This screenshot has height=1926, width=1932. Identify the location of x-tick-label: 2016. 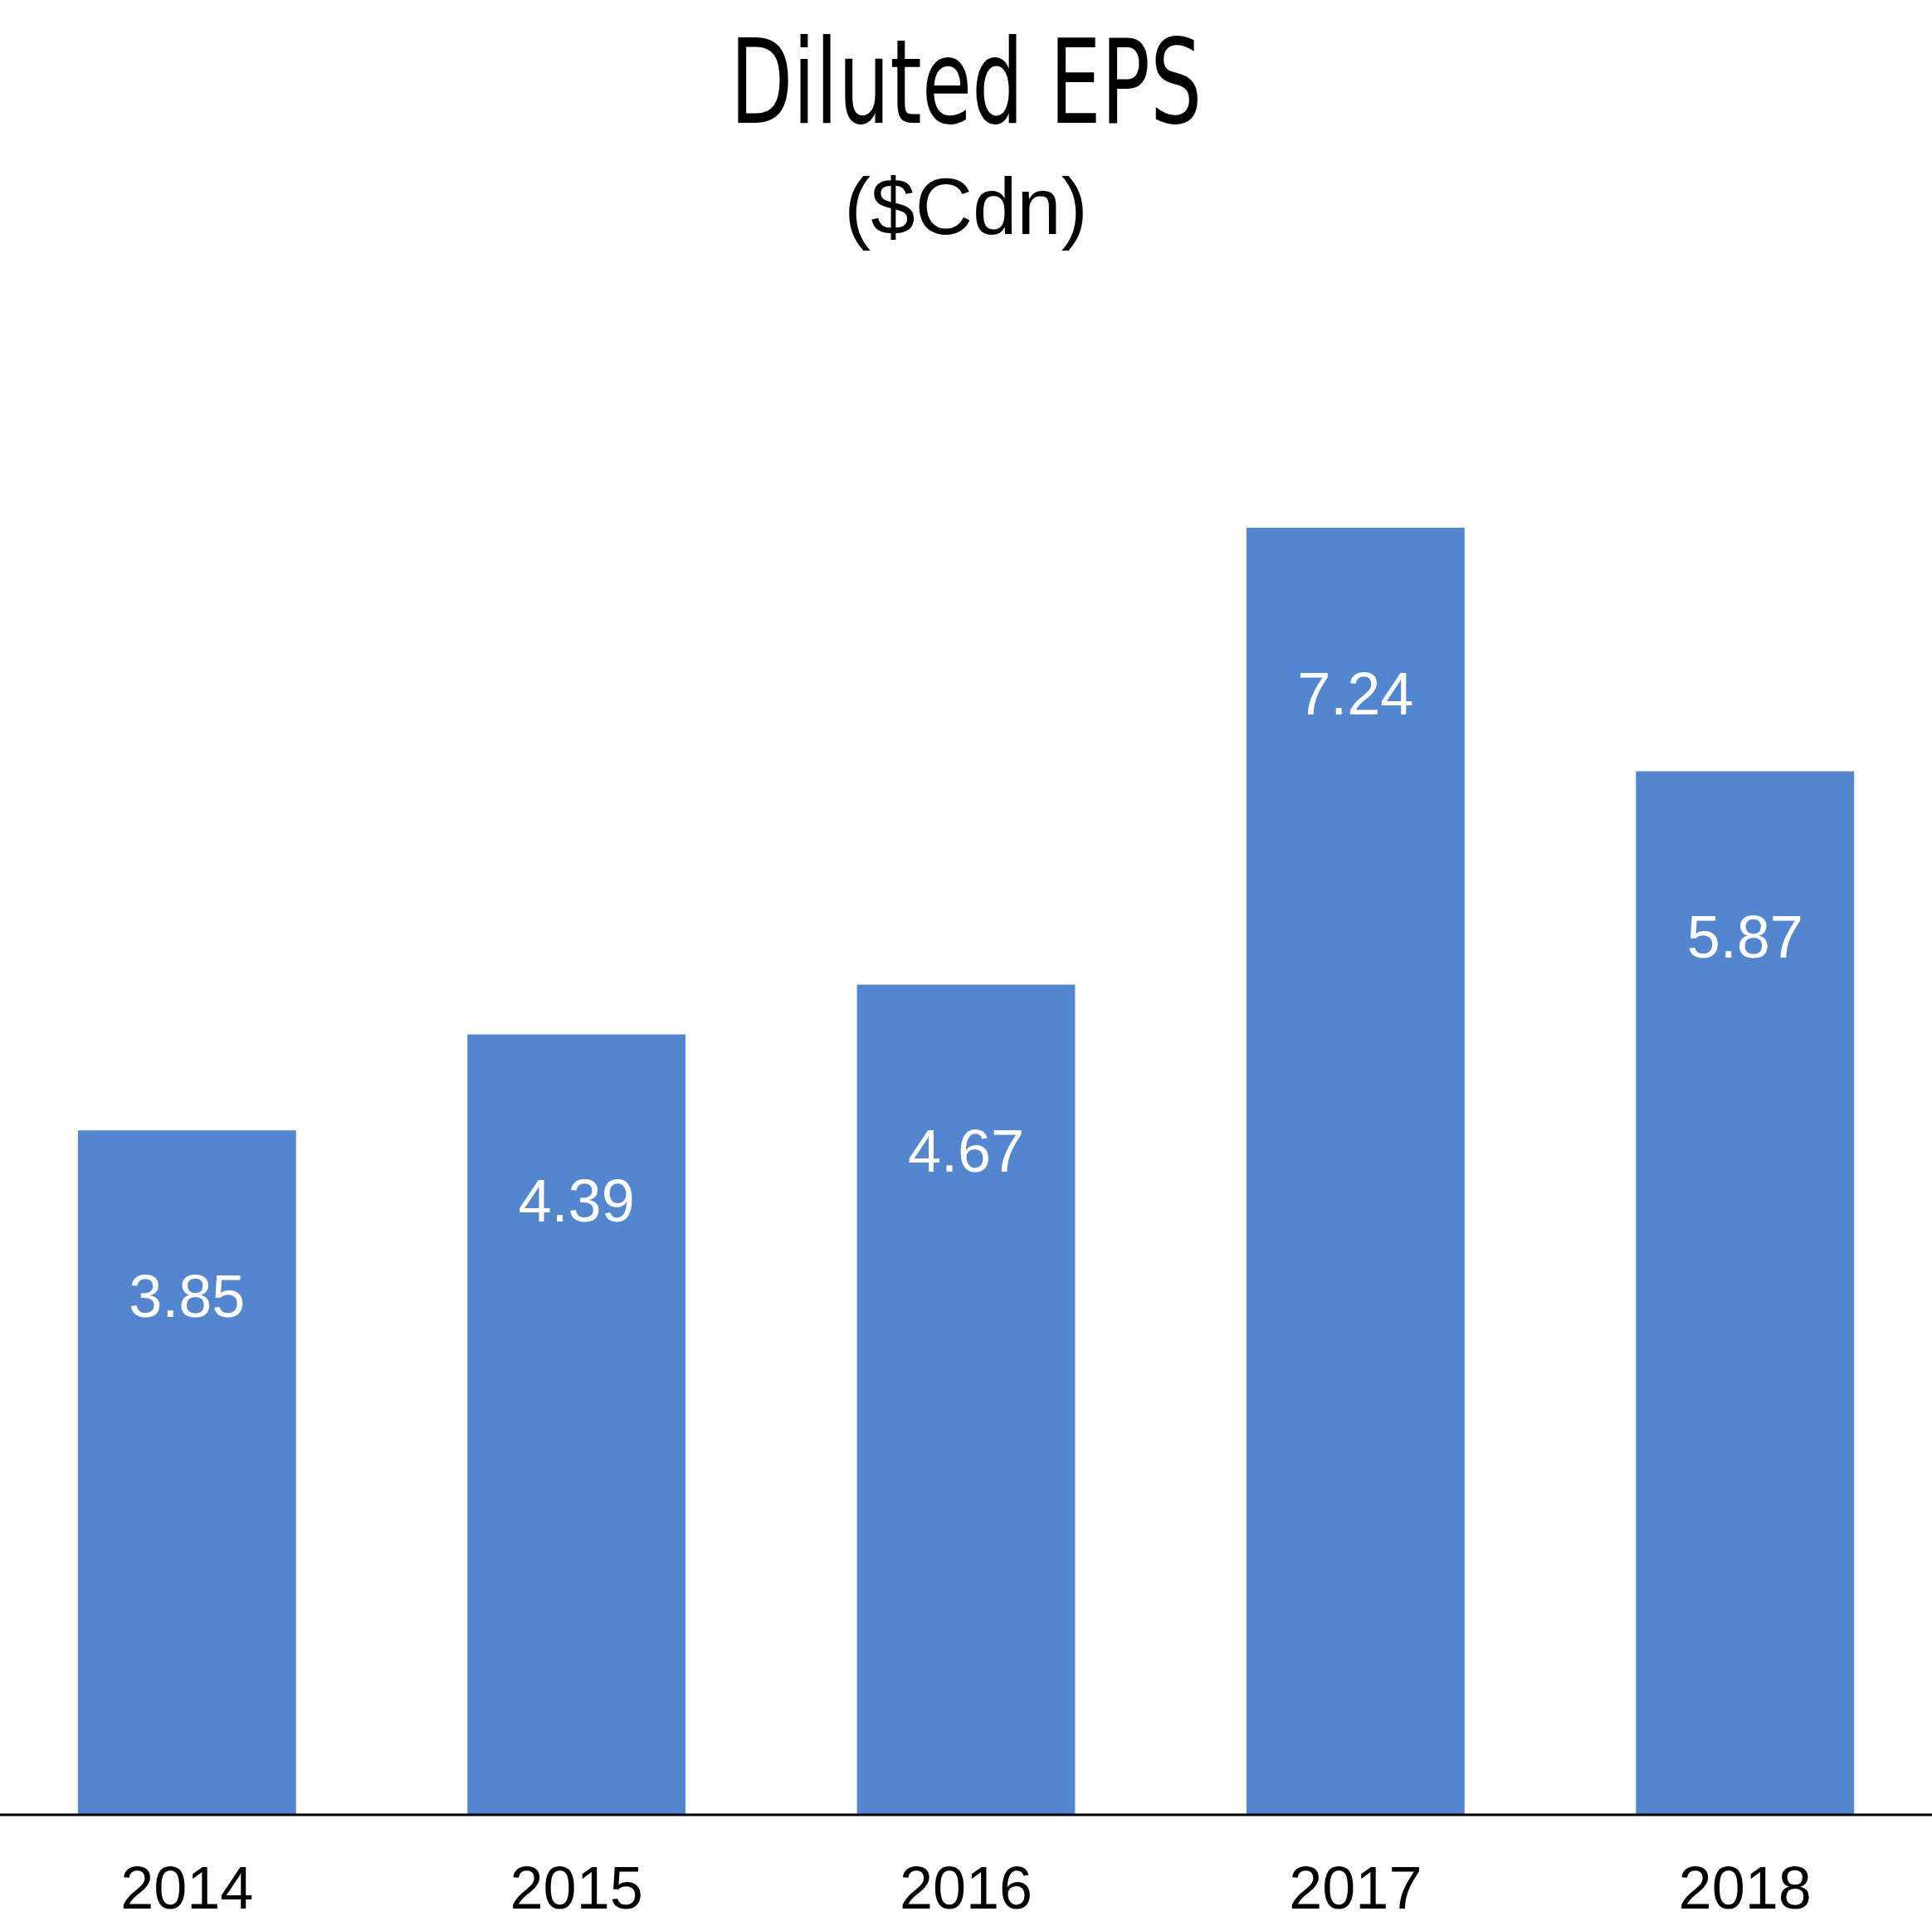
(966, 1888).